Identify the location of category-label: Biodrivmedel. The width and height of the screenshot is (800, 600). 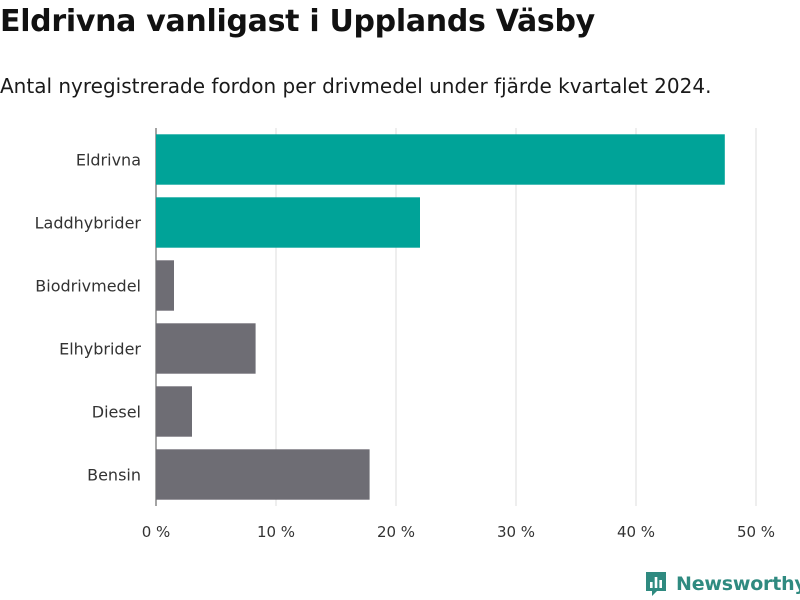
(88, 286).